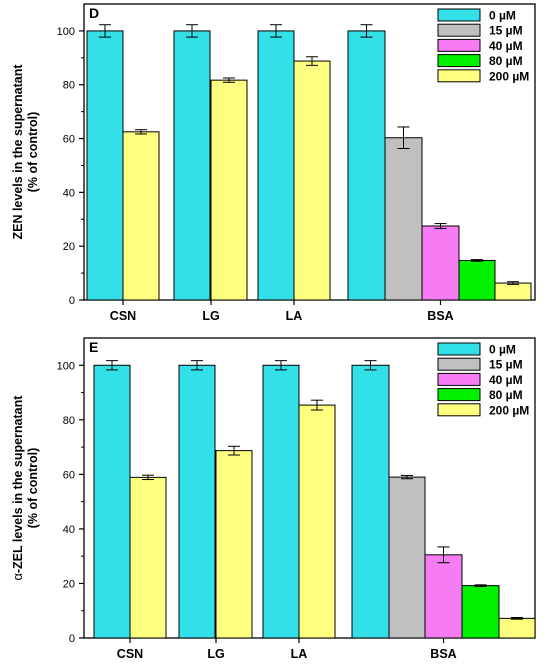 The image size is (550, 669). I want to click on panel-e-legend-label: 15 µM, so click(506, 365).